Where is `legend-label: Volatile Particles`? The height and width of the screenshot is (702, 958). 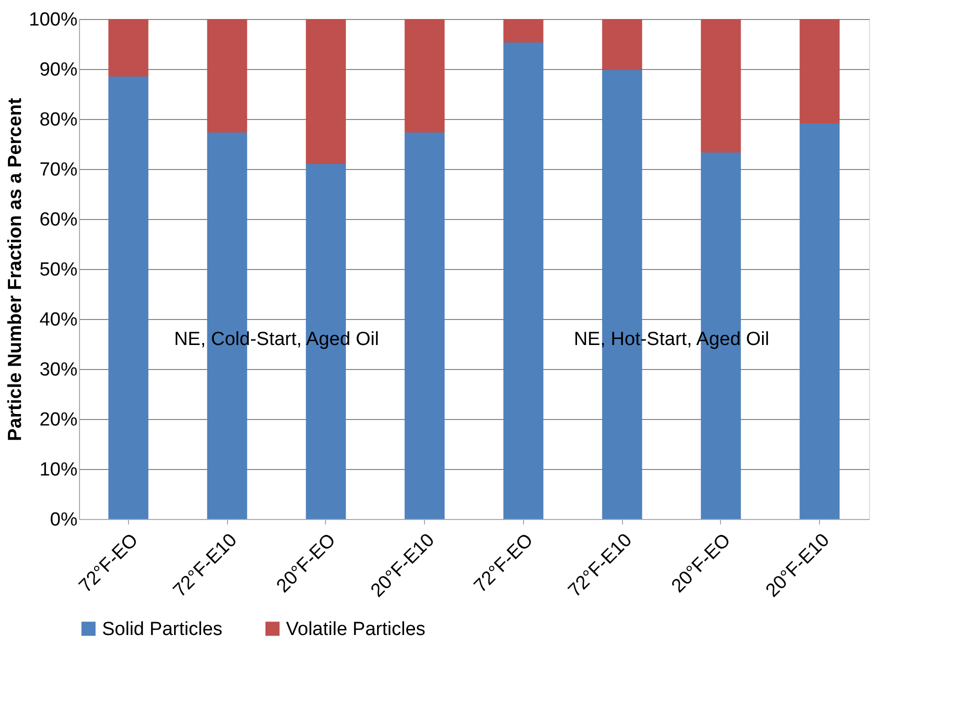
legend-label: Volatile Particles is located at coordinates (356, 629).